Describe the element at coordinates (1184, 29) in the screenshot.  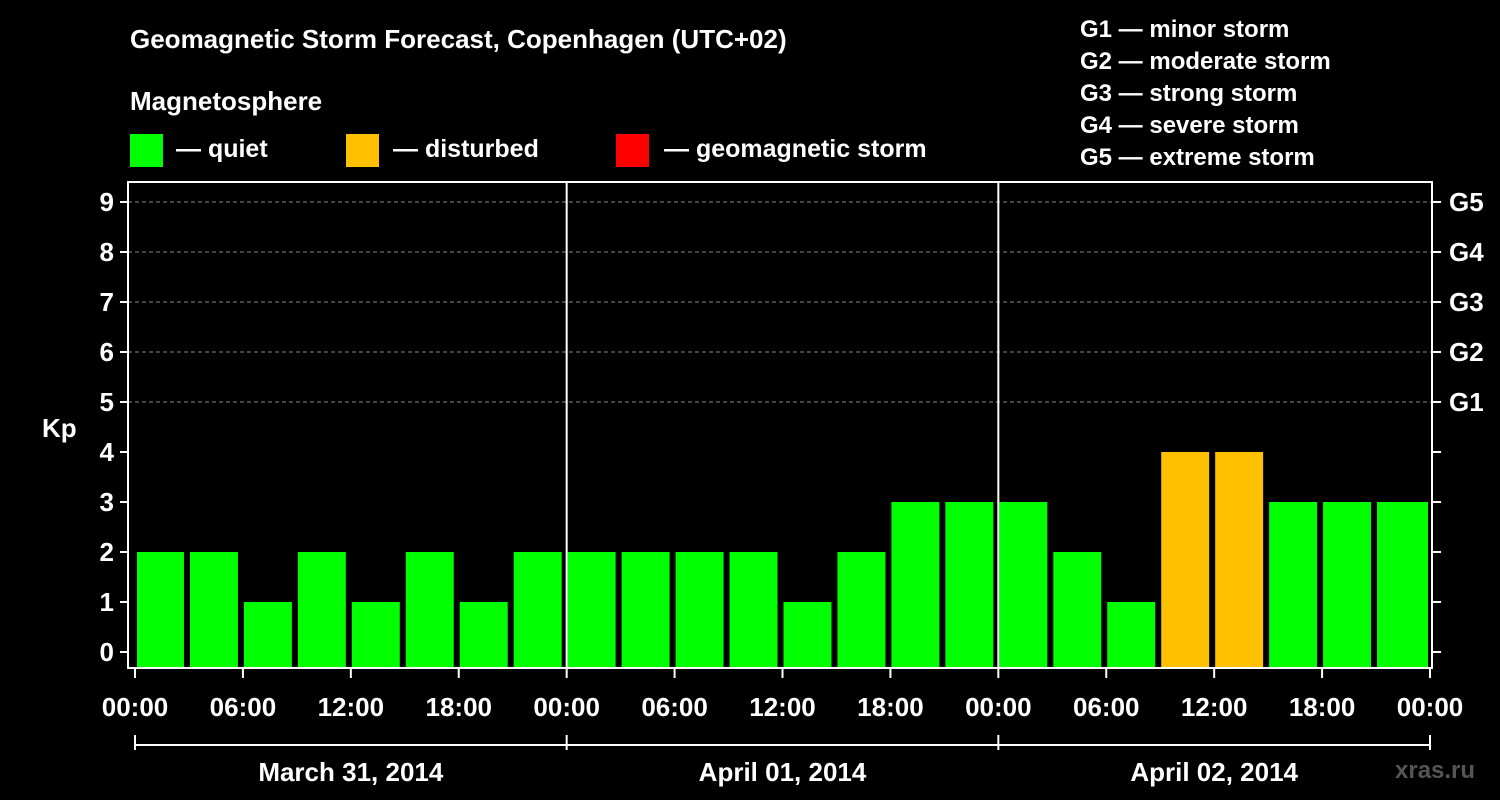
I see `storm-scale-g1: G1 — minor storm` at that location.